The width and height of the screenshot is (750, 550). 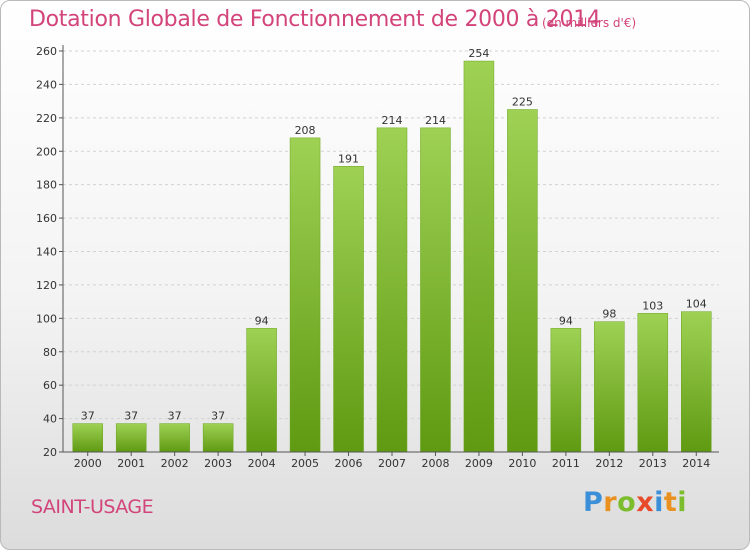 I want to click on y-tick-label-140: 140, so click(x=46, y=252).